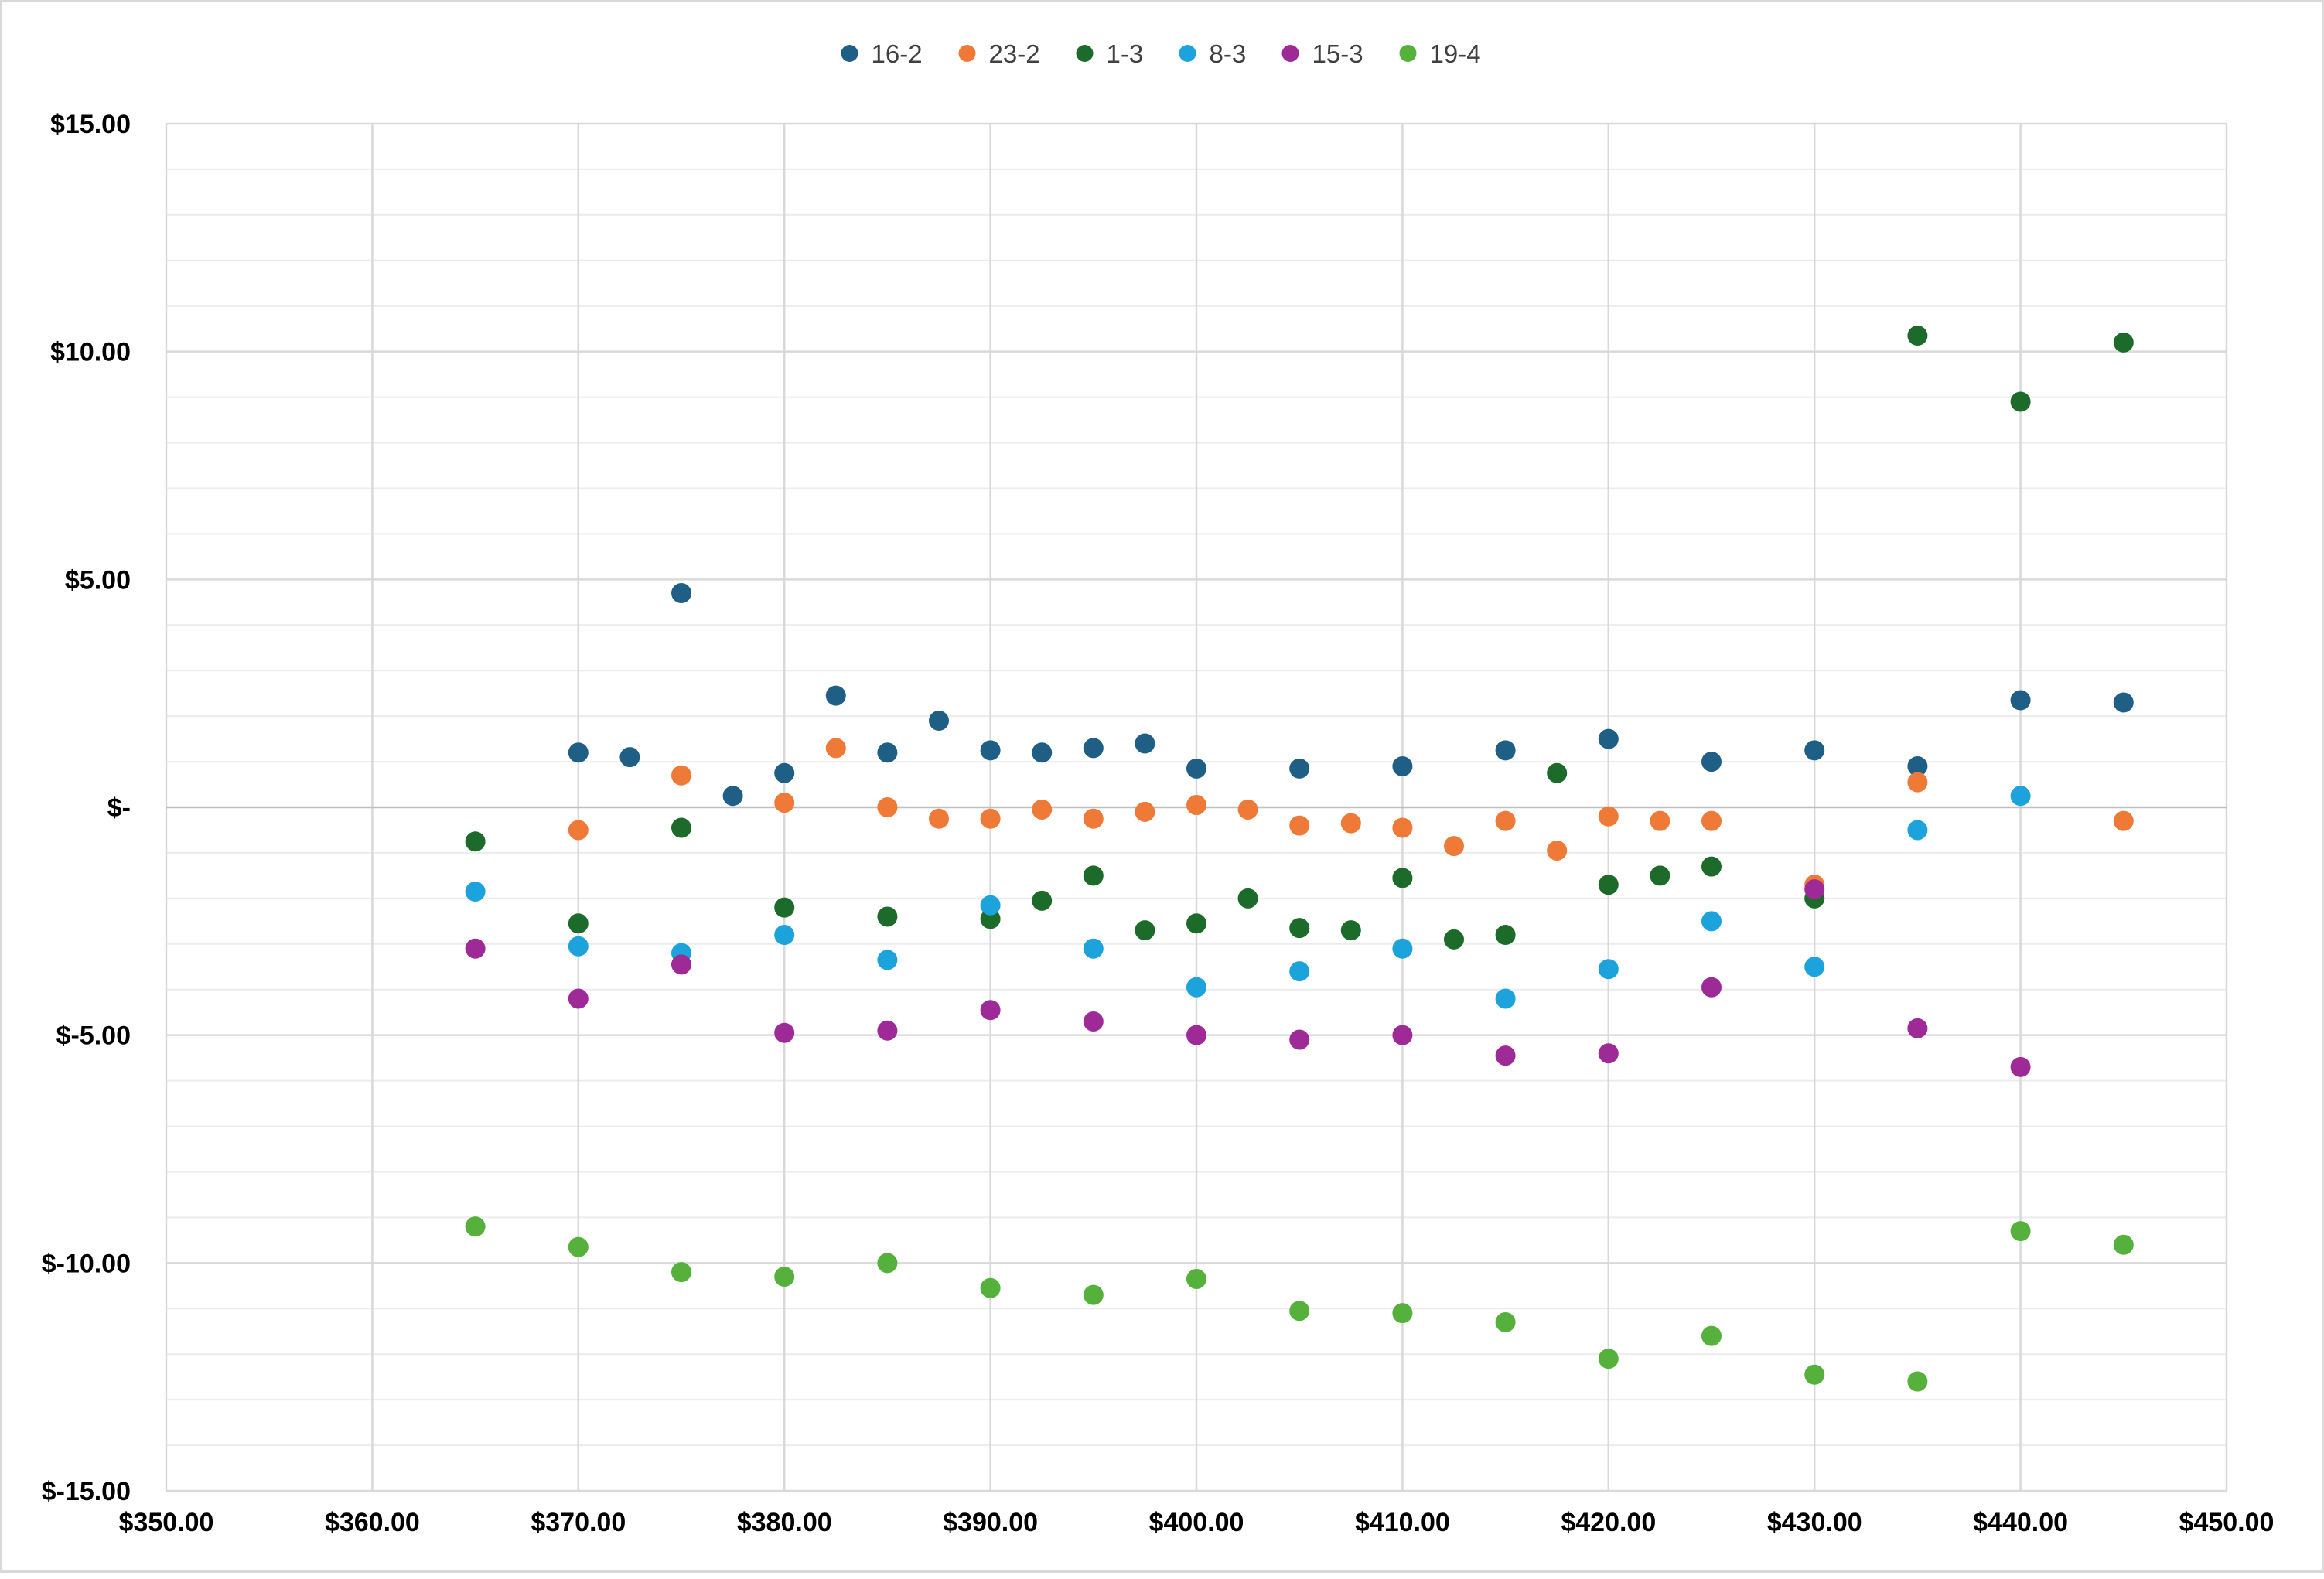 The height and width of the screenshot is (1579, 2324). I want to click on y-axis-tick-labels: $15.00 $10.00 $5.00 $- $-5.00 $-10.00 $-15.00, so click(86, 808).